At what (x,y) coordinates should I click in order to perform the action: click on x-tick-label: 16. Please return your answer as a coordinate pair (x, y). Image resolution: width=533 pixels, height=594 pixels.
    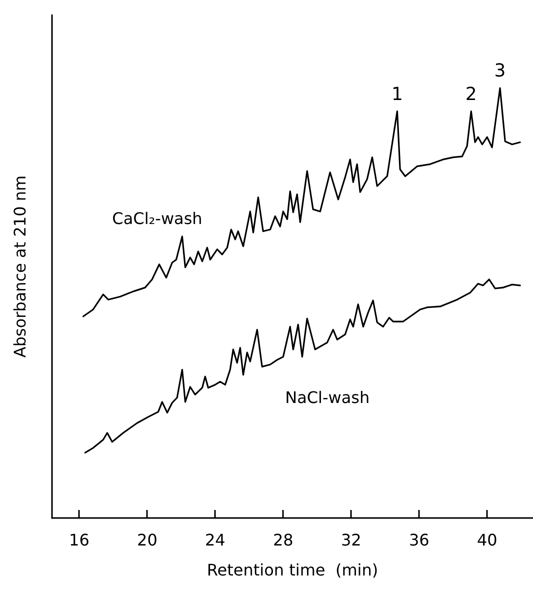
    Looking at the image, I should click on (79, 540).